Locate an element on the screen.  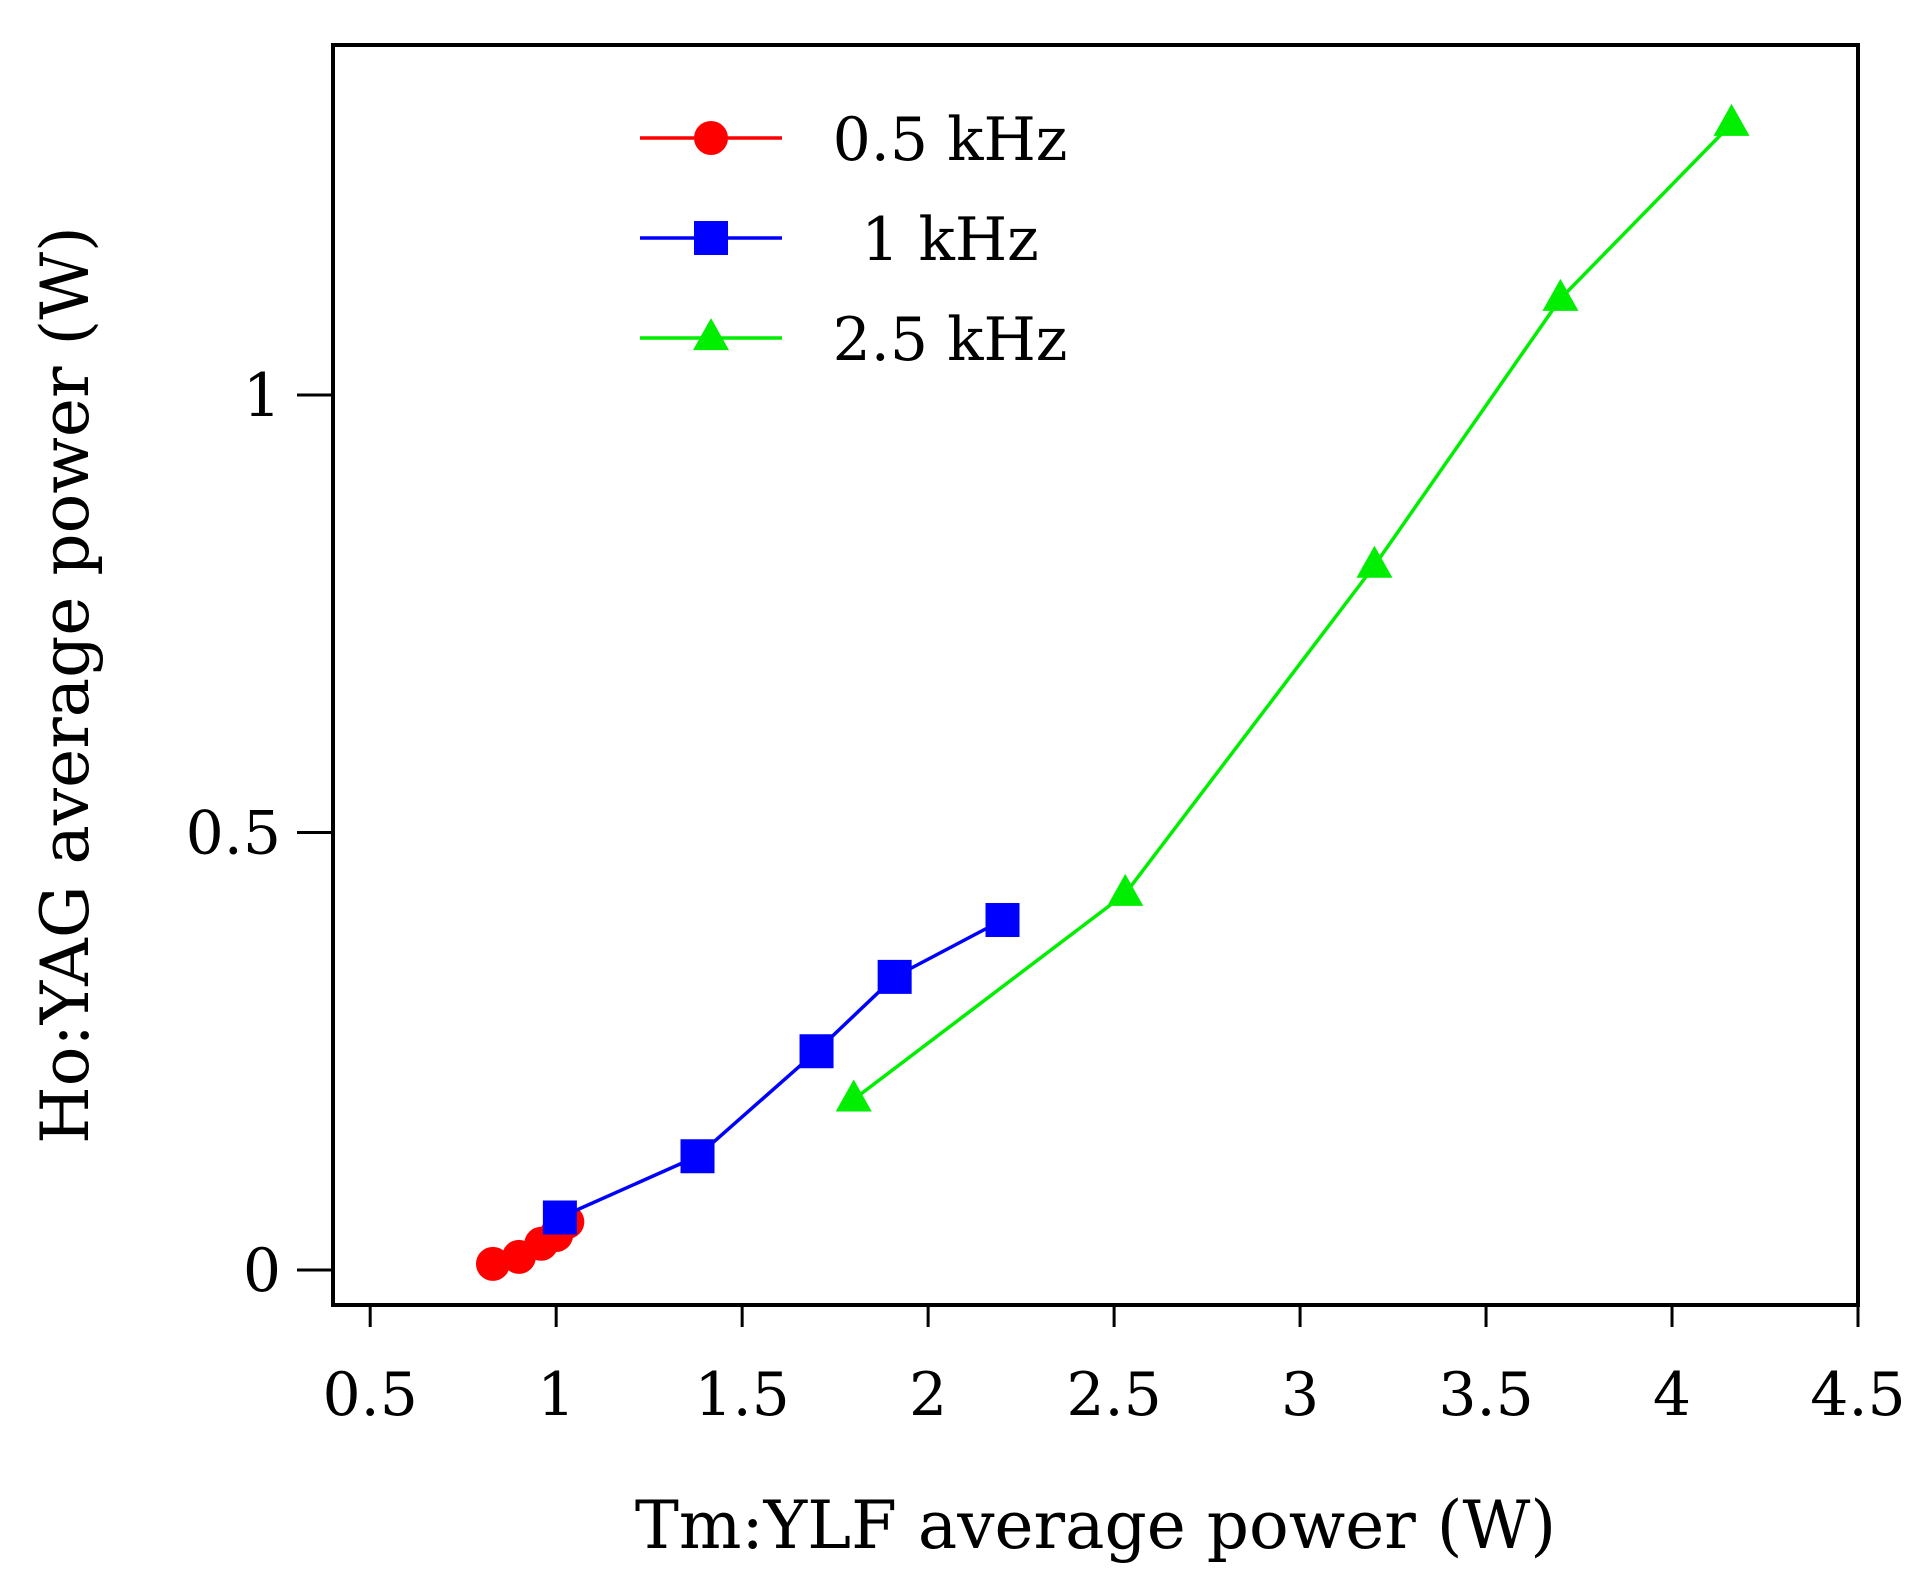
x-tick-label: 1 is located at coordinates (556, 1395).